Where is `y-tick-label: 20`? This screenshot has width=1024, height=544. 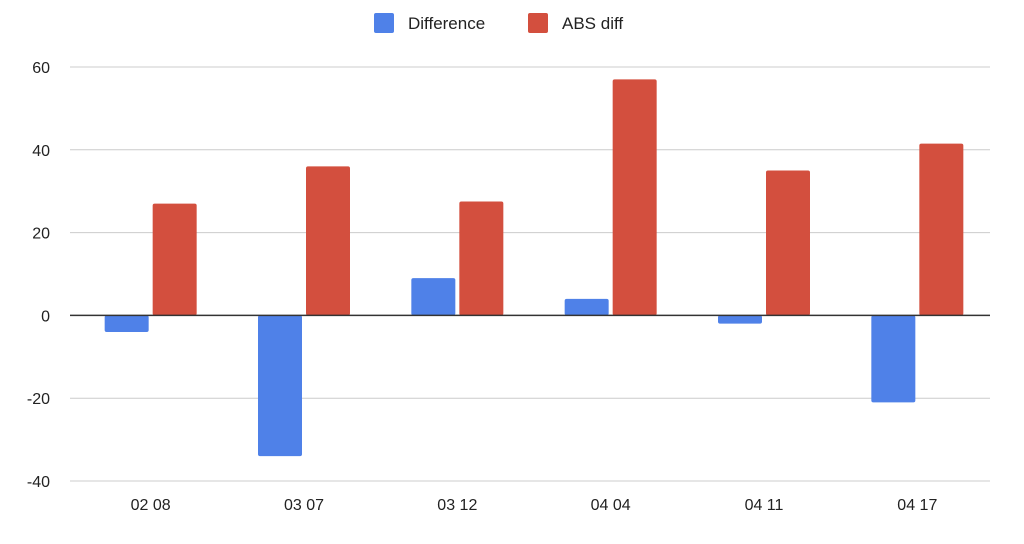
y-tick-label: 20 is located at coordinates (41, 234).